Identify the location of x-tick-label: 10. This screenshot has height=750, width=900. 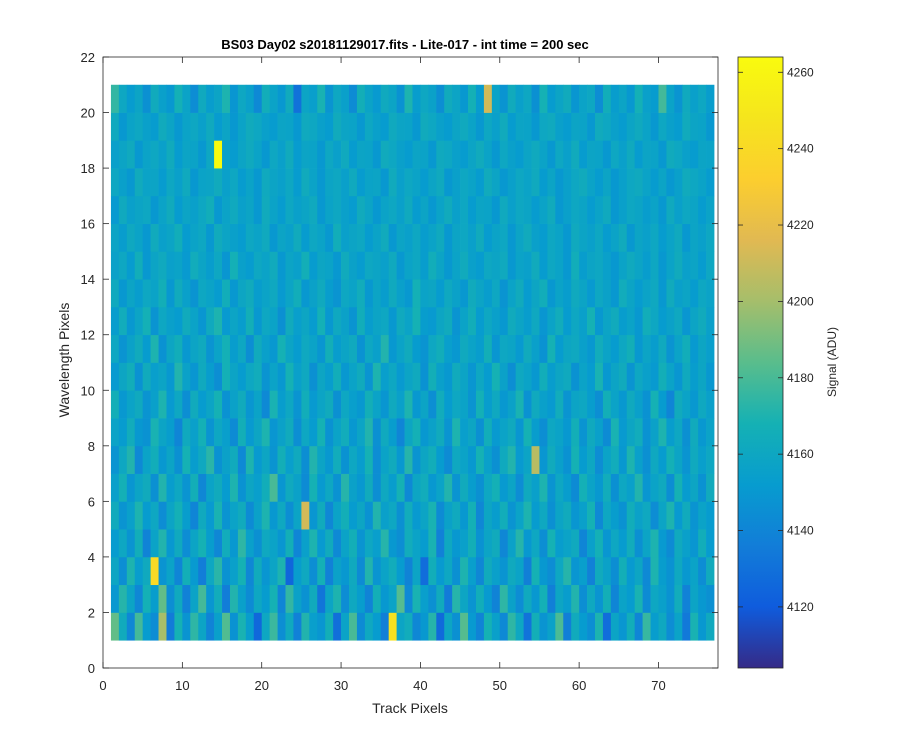
(182, 685).